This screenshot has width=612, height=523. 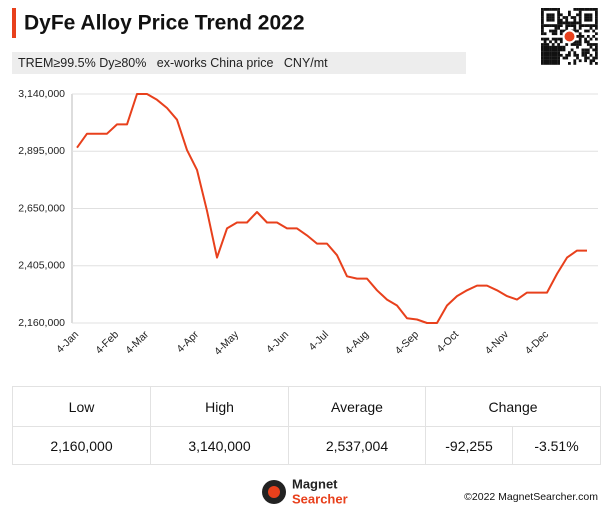 What do you see at coordinates (14, 23) in the screenshot?
I see `title-bar` at bounding box center [14, 23].